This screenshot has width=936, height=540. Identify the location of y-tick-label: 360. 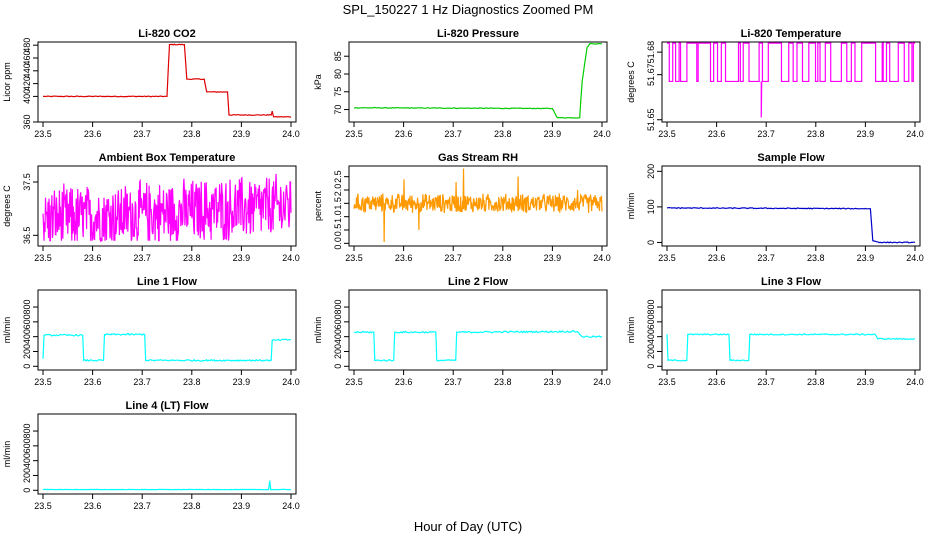
(27, 121).